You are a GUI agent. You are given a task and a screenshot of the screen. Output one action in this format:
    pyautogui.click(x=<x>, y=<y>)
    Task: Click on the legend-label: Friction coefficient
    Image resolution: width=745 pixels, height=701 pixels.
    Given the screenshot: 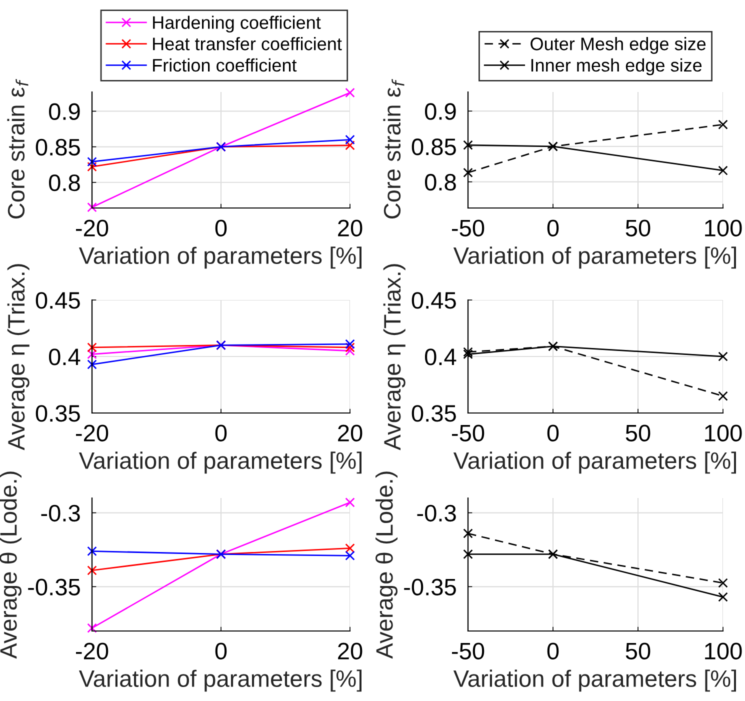 What is the action you would take?
    pyautogui.click(x=225, y=65)
    